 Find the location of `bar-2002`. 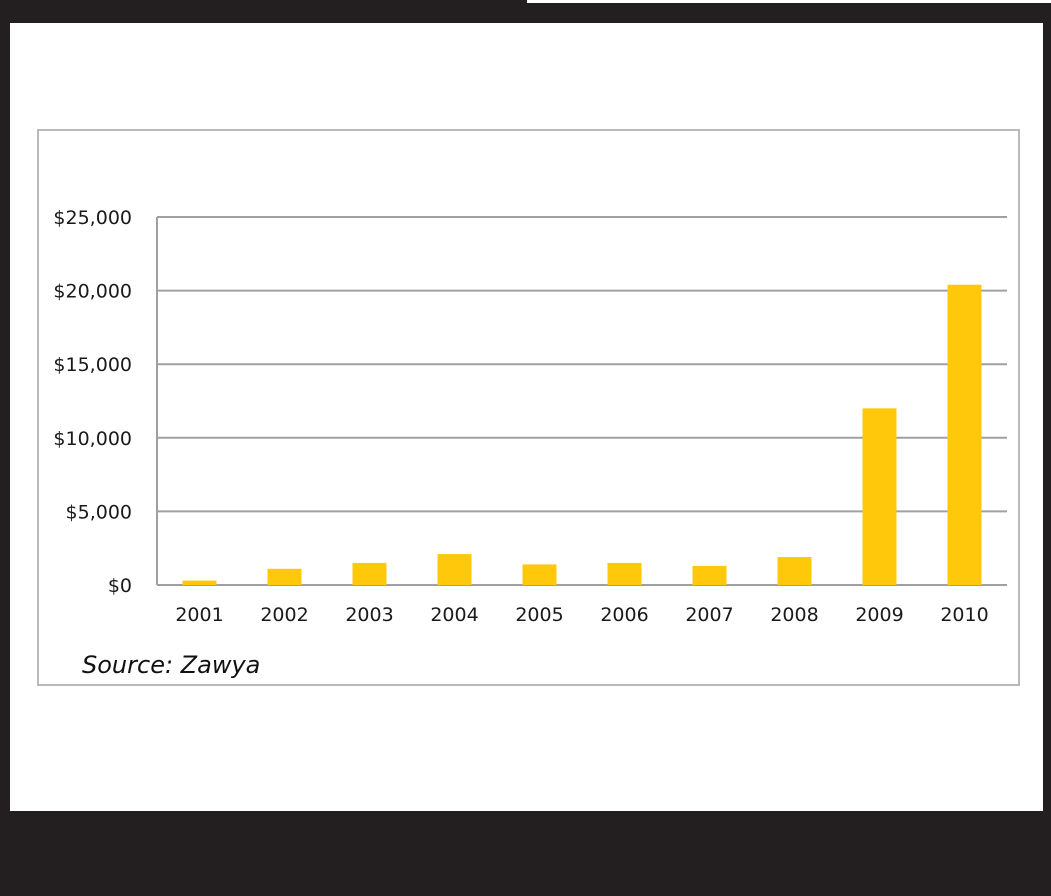

bar-2002 is located at coordinates (284, 576).